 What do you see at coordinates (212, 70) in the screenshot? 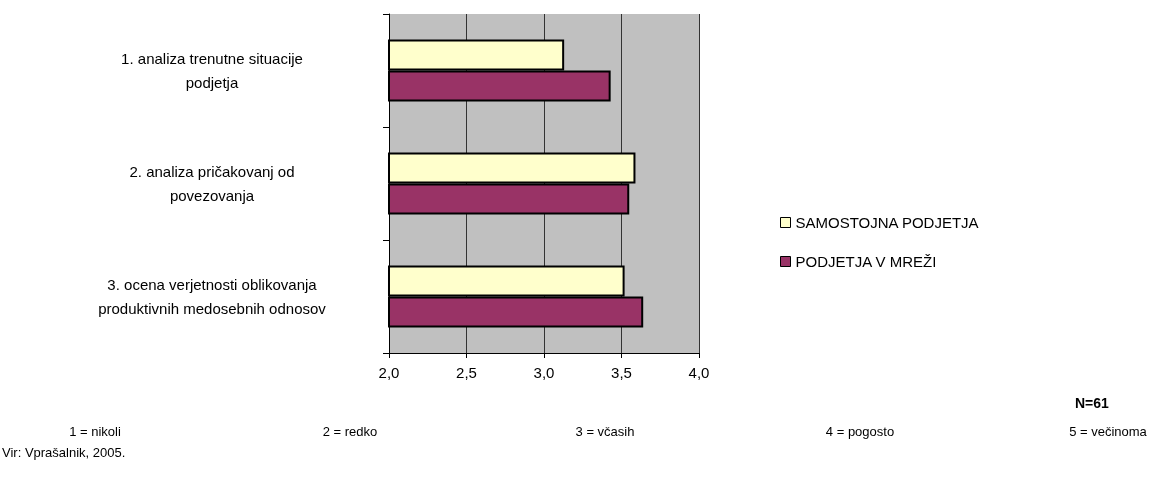
I see `y-tick-label: 1. analiza trenutne situacije podjetja` at bounding box center [212, 70].